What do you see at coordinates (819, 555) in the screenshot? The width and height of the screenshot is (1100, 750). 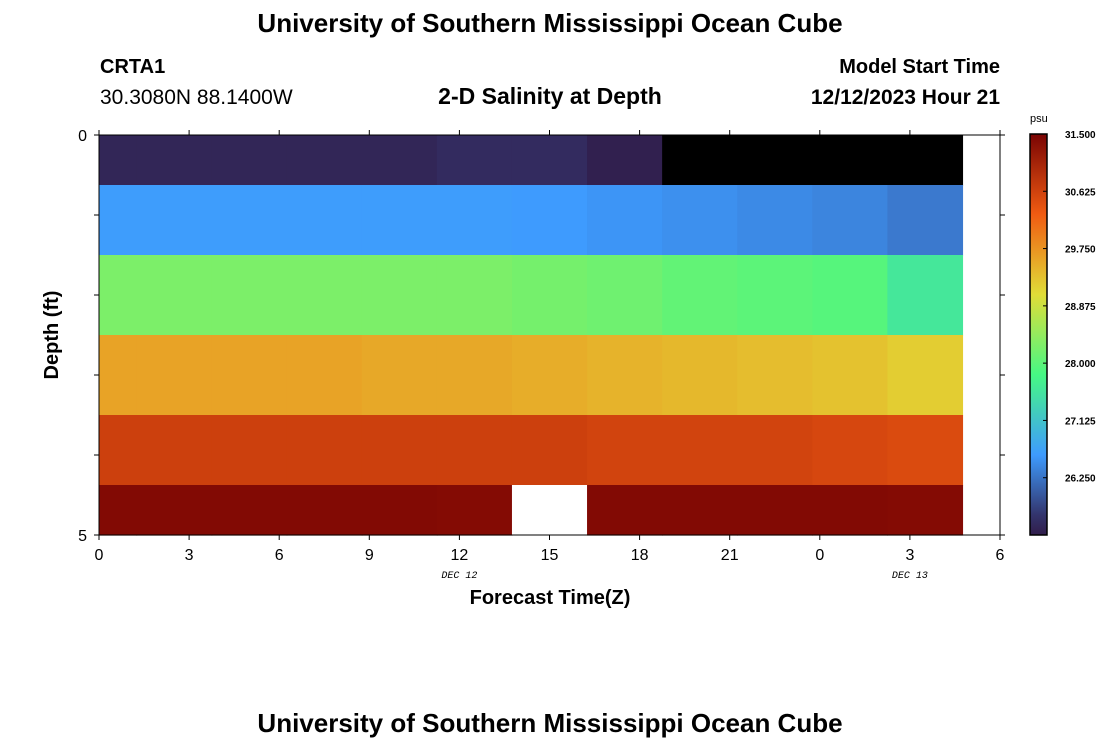 I see `x-tick-label: 0` at bounding box center [819, 555].